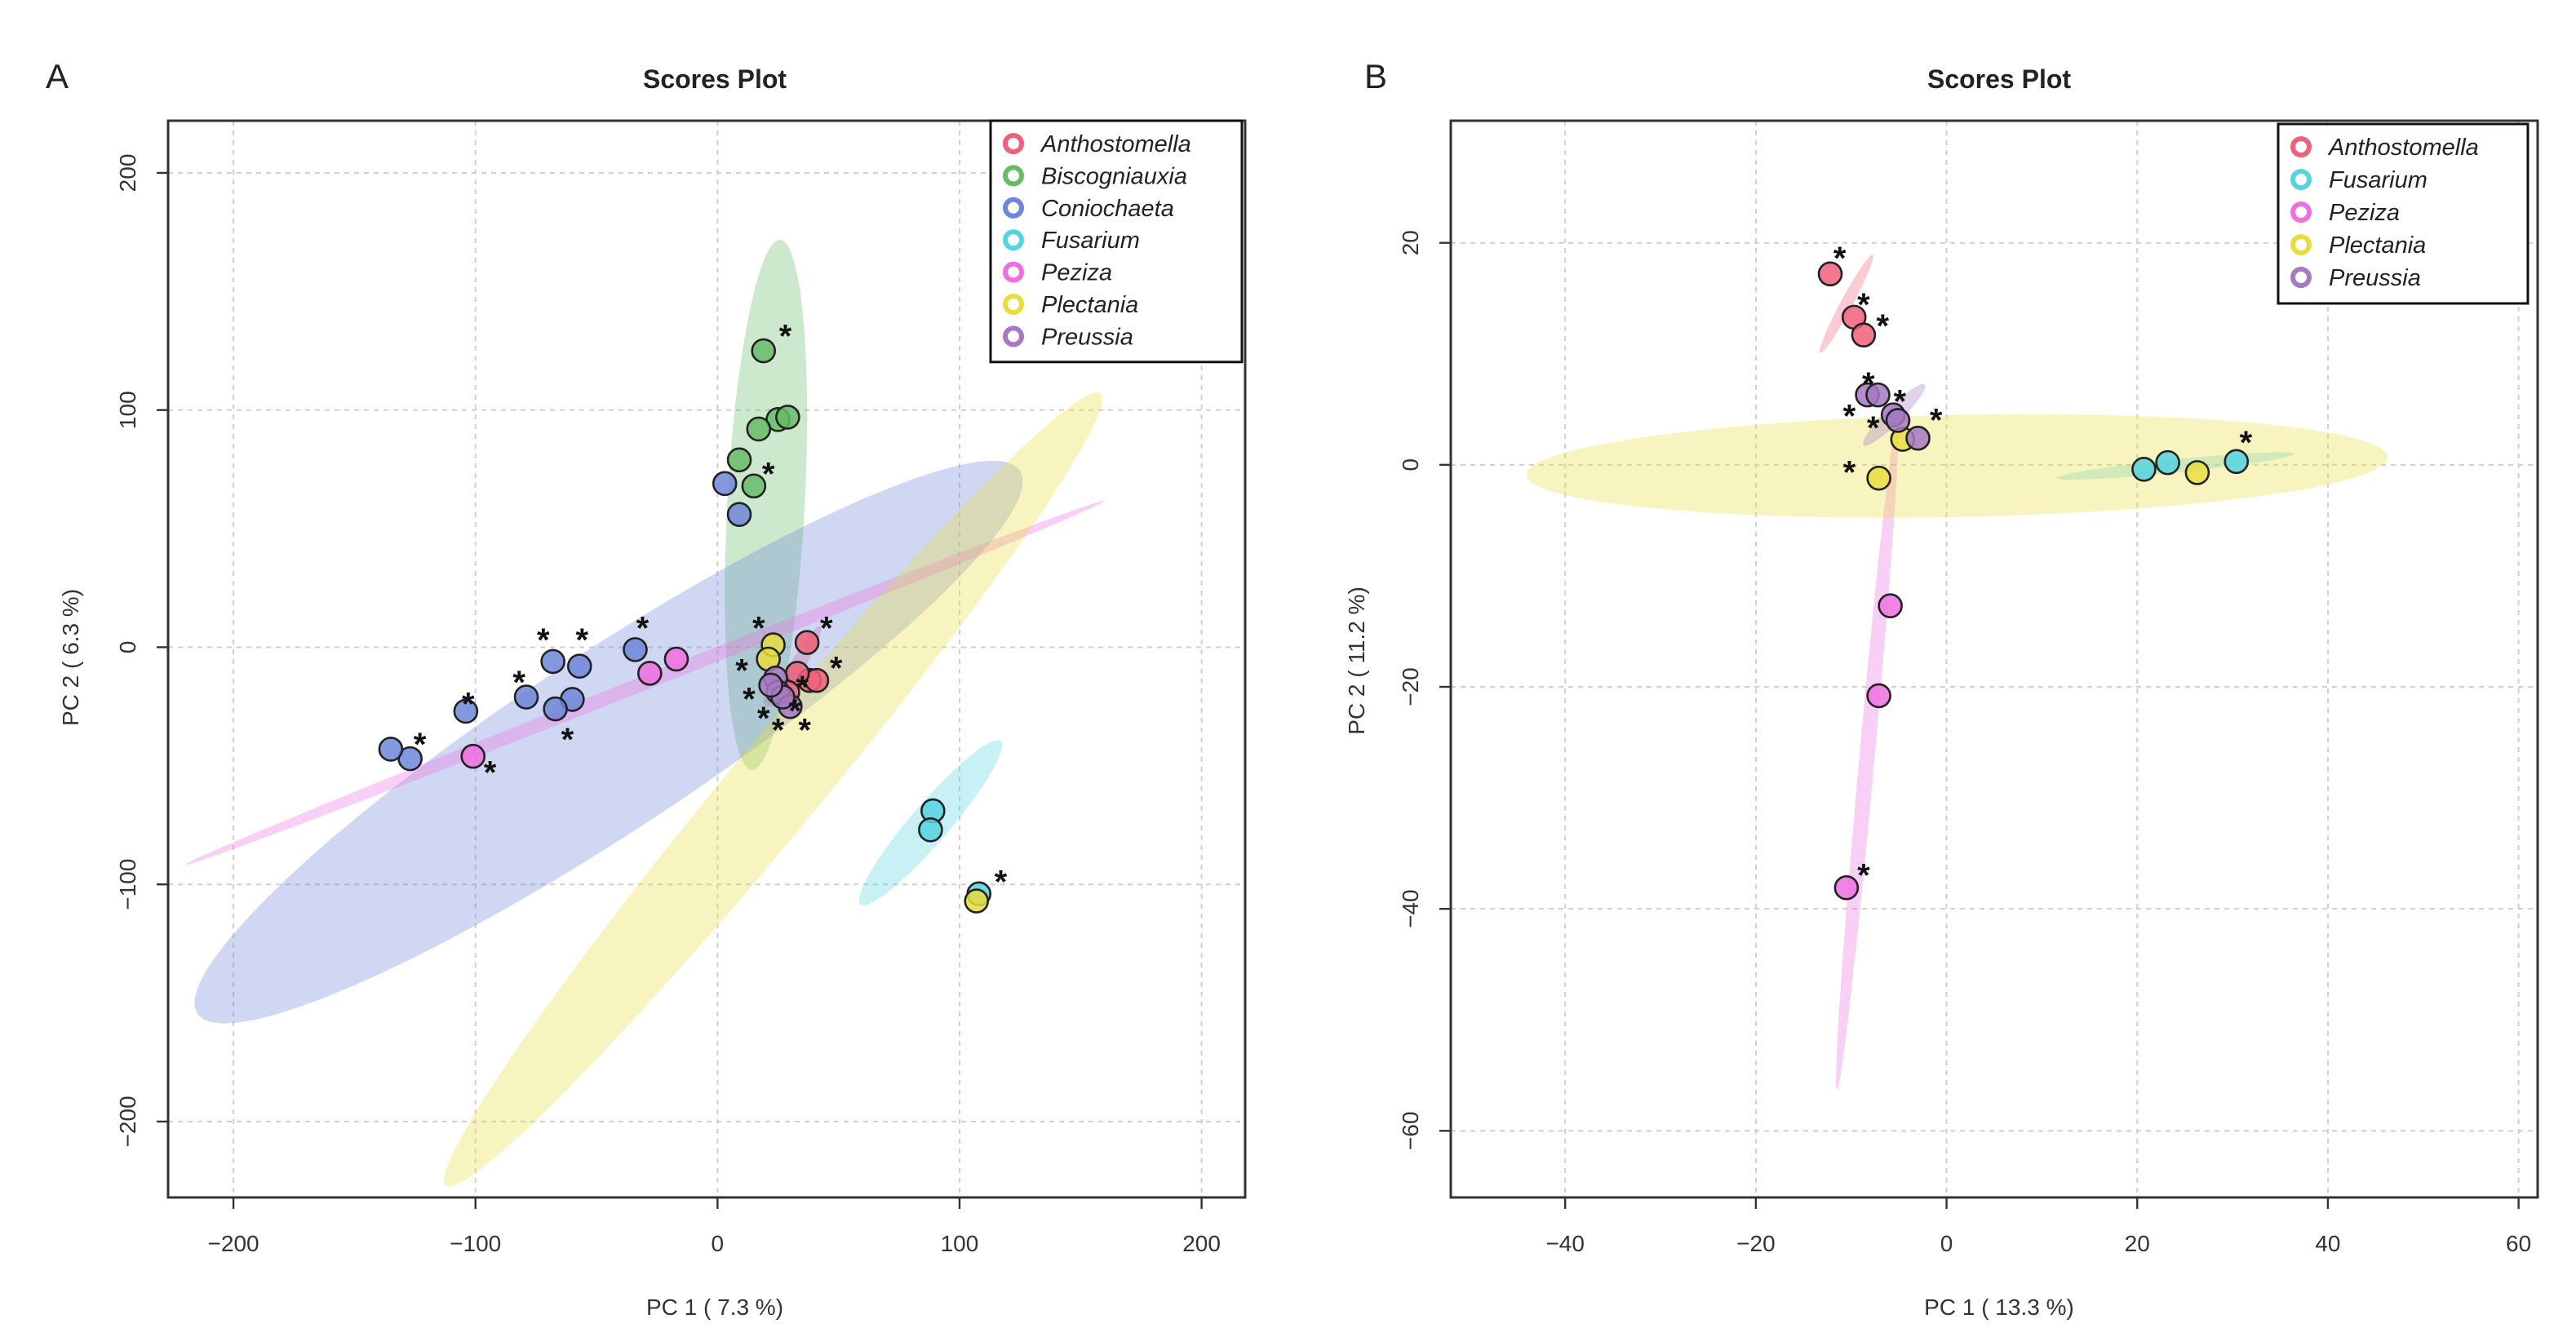  What do you see at coordinates (1013, 144) in the screenshot?
I see `panel-a-legend-marker-anthostomella` at bounding box center [1013, 144].